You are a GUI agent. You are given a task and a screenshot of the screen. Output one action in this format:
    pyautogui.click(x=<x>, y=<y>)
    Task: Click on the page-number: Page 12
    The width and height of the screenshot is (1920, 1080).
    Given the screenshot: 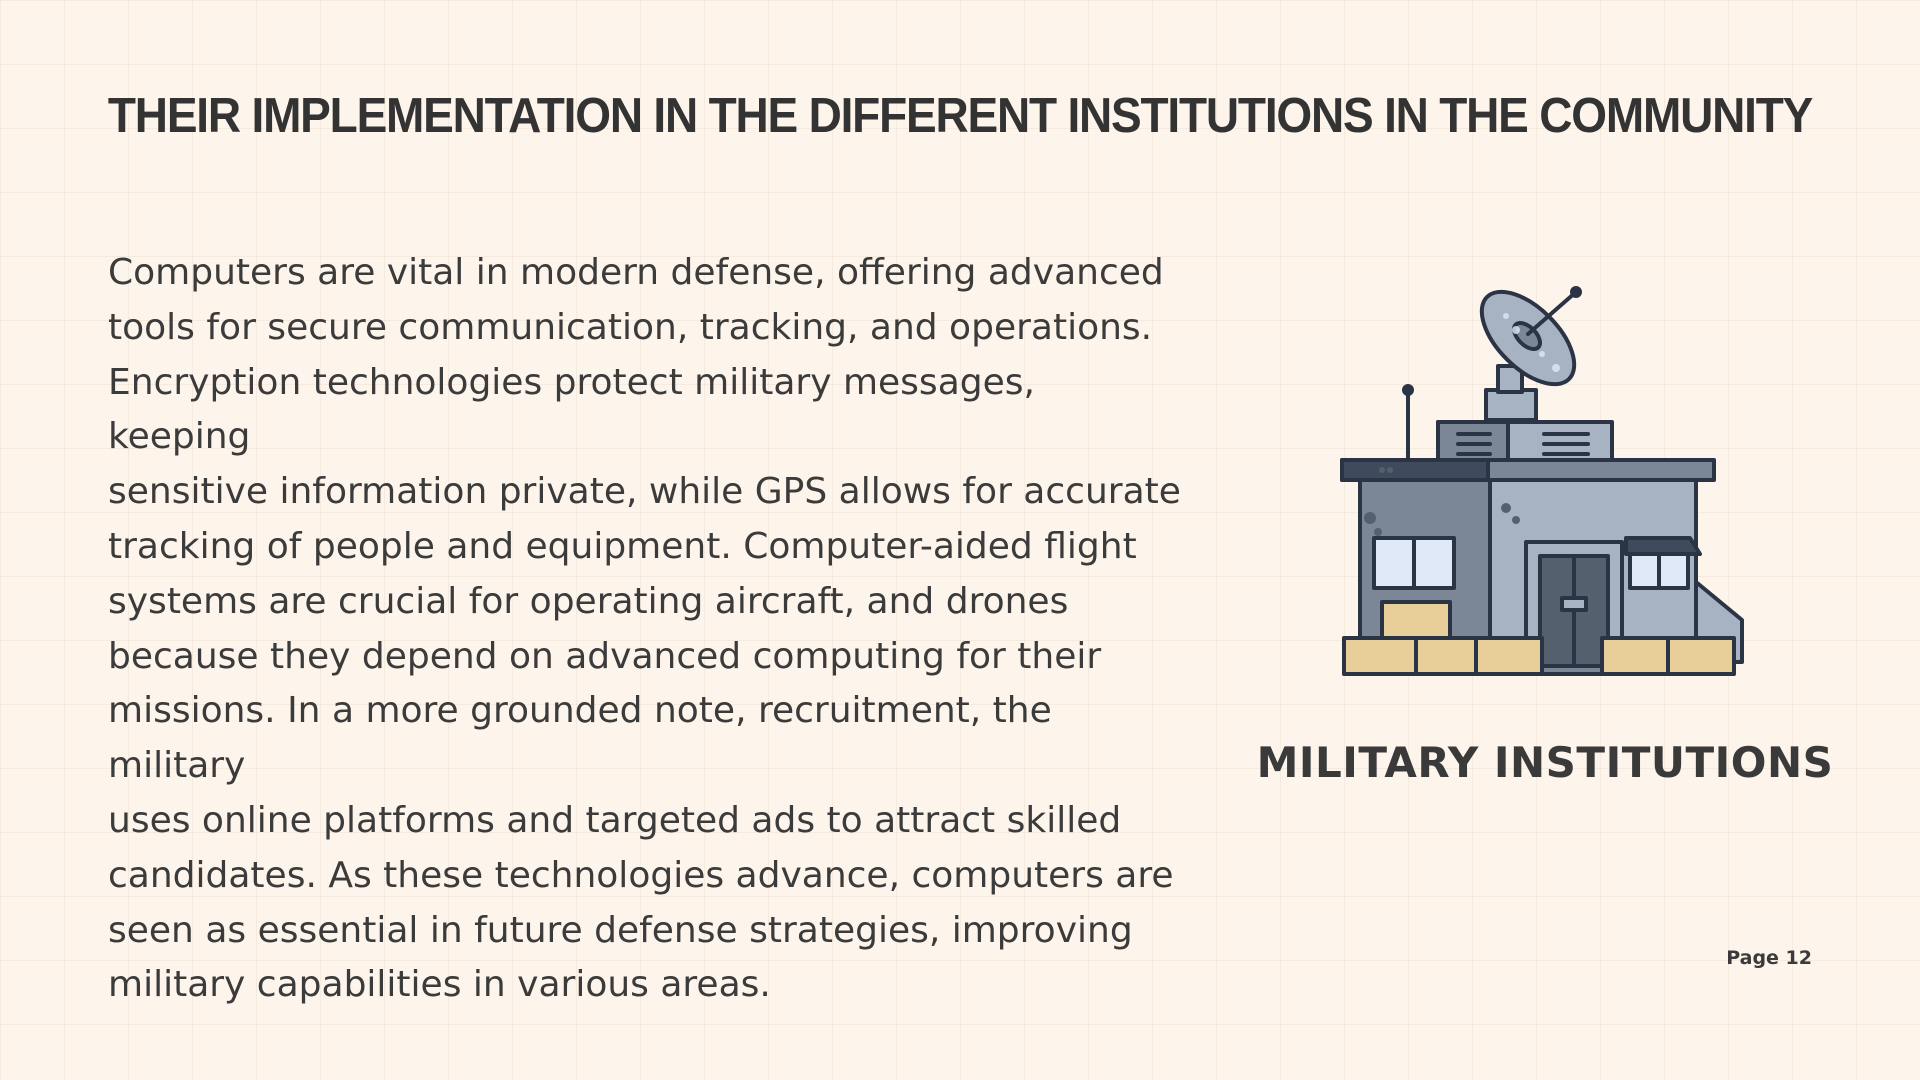 What is the action you would take?
    pyautogui.click(x=1769, y=958)
    